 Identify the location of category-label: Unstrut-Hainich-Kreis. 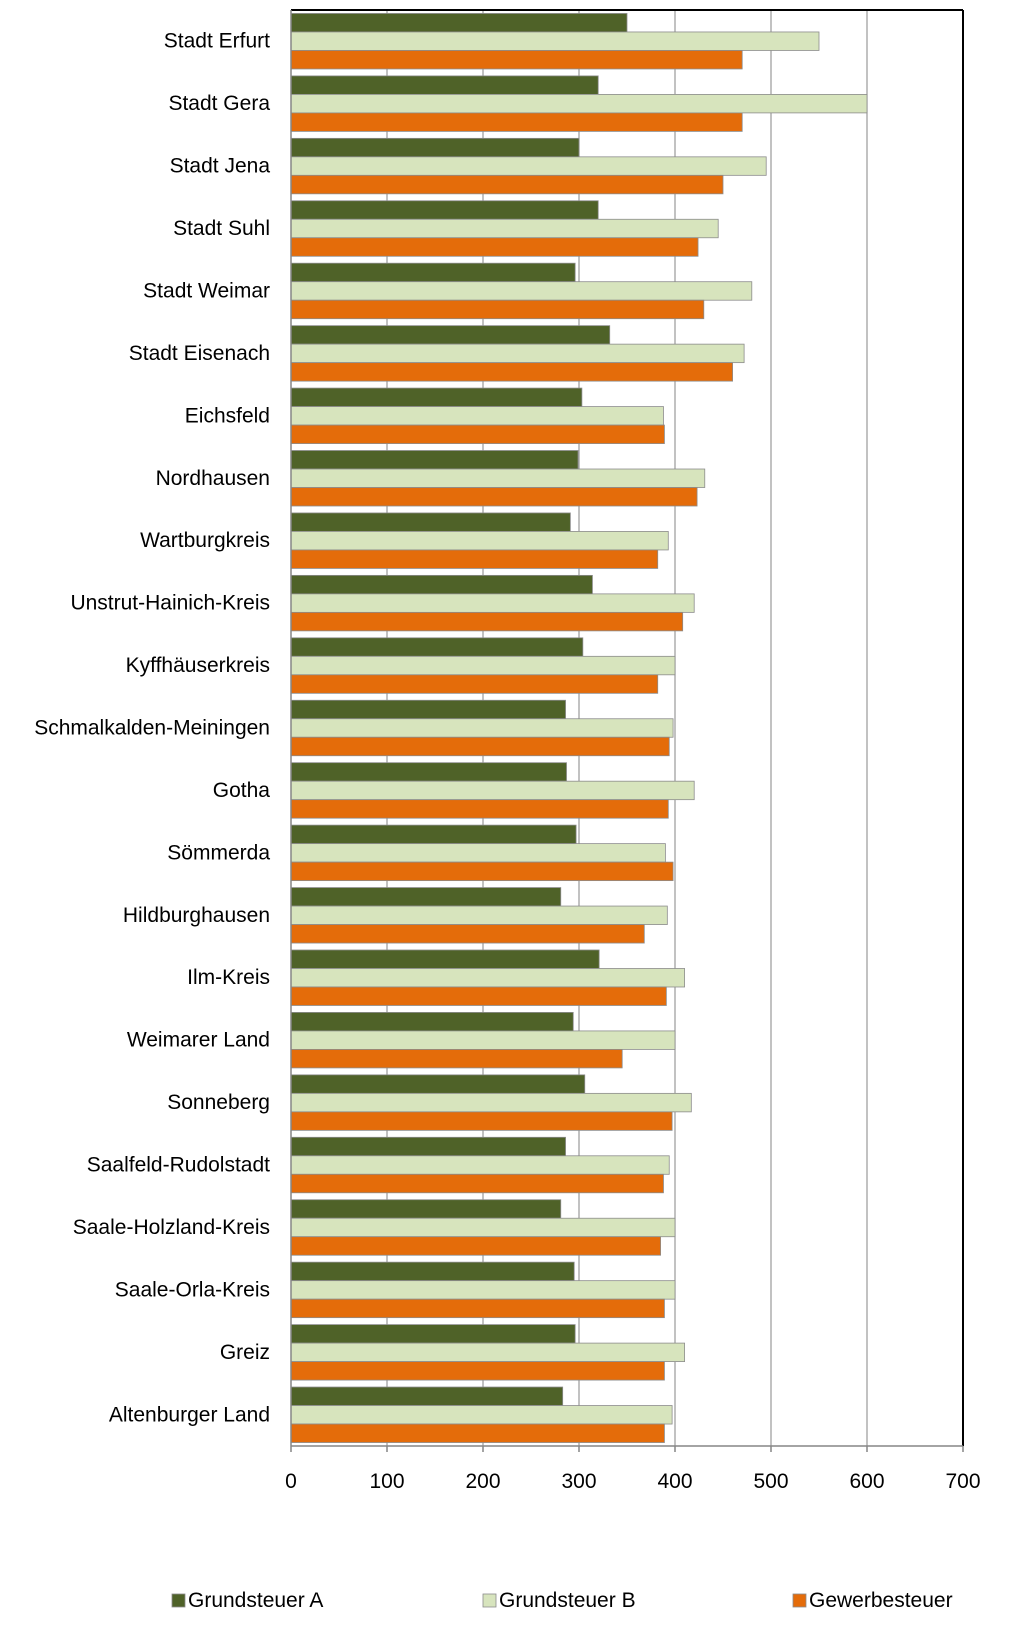
(170, 603).